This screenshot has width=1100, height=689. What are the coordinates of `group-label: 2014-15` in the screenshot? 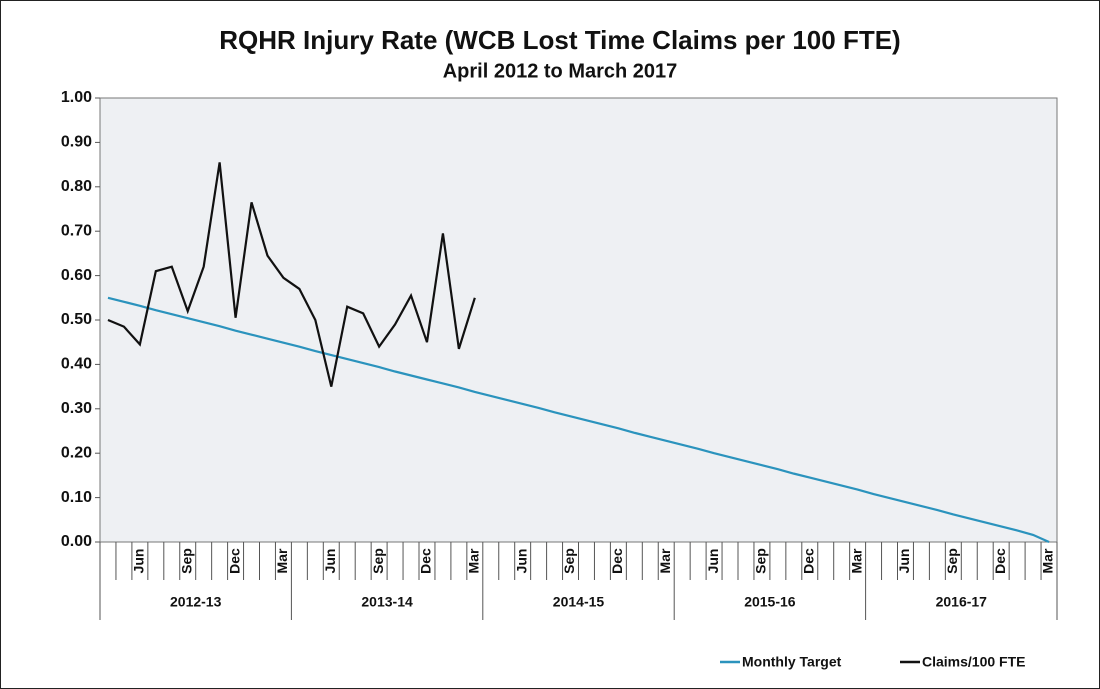 It's located at (579, 602).